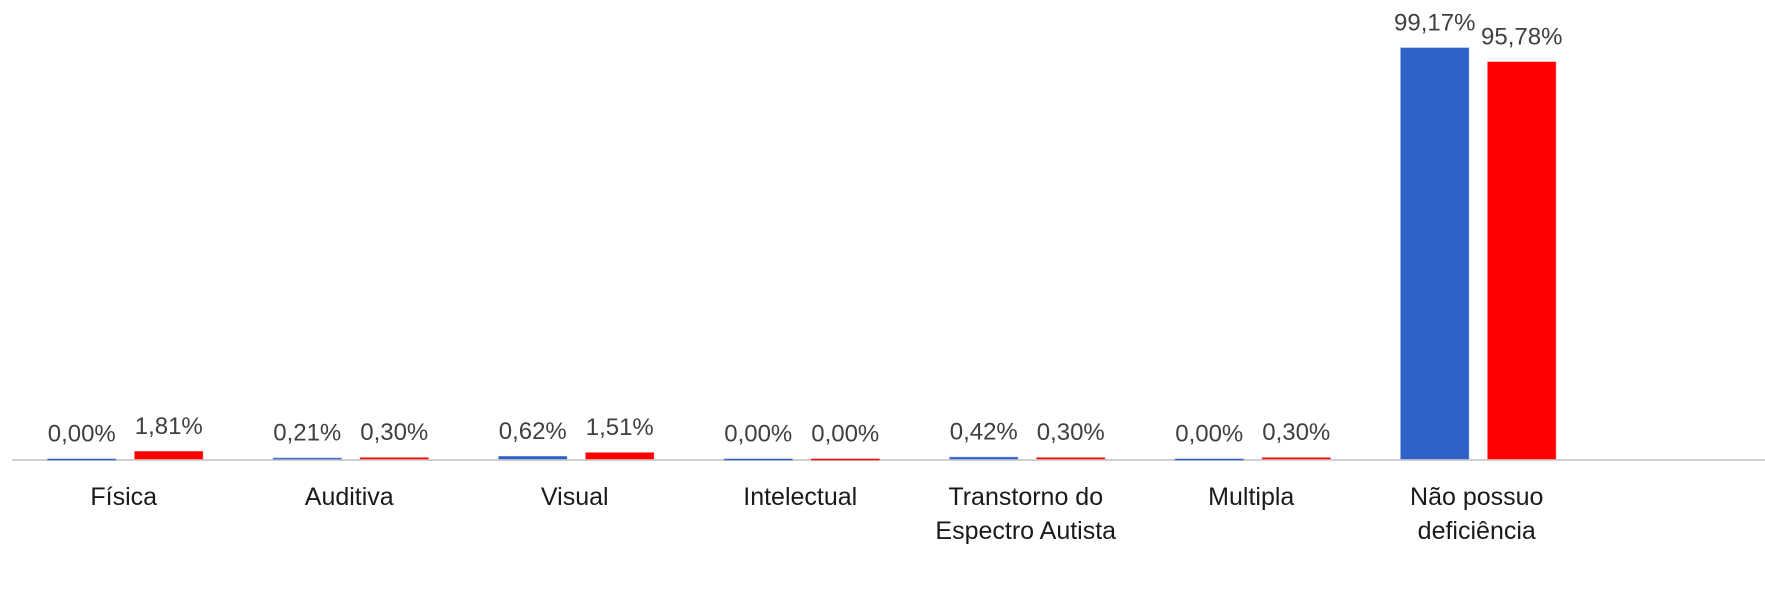 The width and height of the screenshot is (1765, 616). I want to click on value-label: 95,78%, so click(1521, 36).